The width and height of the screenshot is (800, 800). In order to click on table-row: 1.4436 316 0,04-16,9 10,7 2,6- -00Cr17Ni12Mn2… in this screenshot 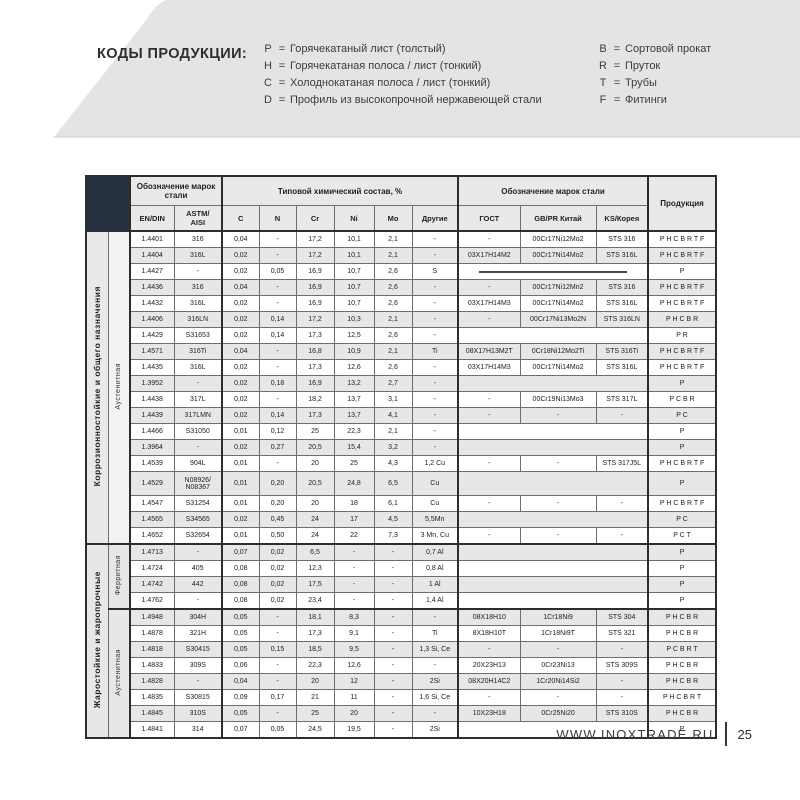, I will do `click(401, 287)`.